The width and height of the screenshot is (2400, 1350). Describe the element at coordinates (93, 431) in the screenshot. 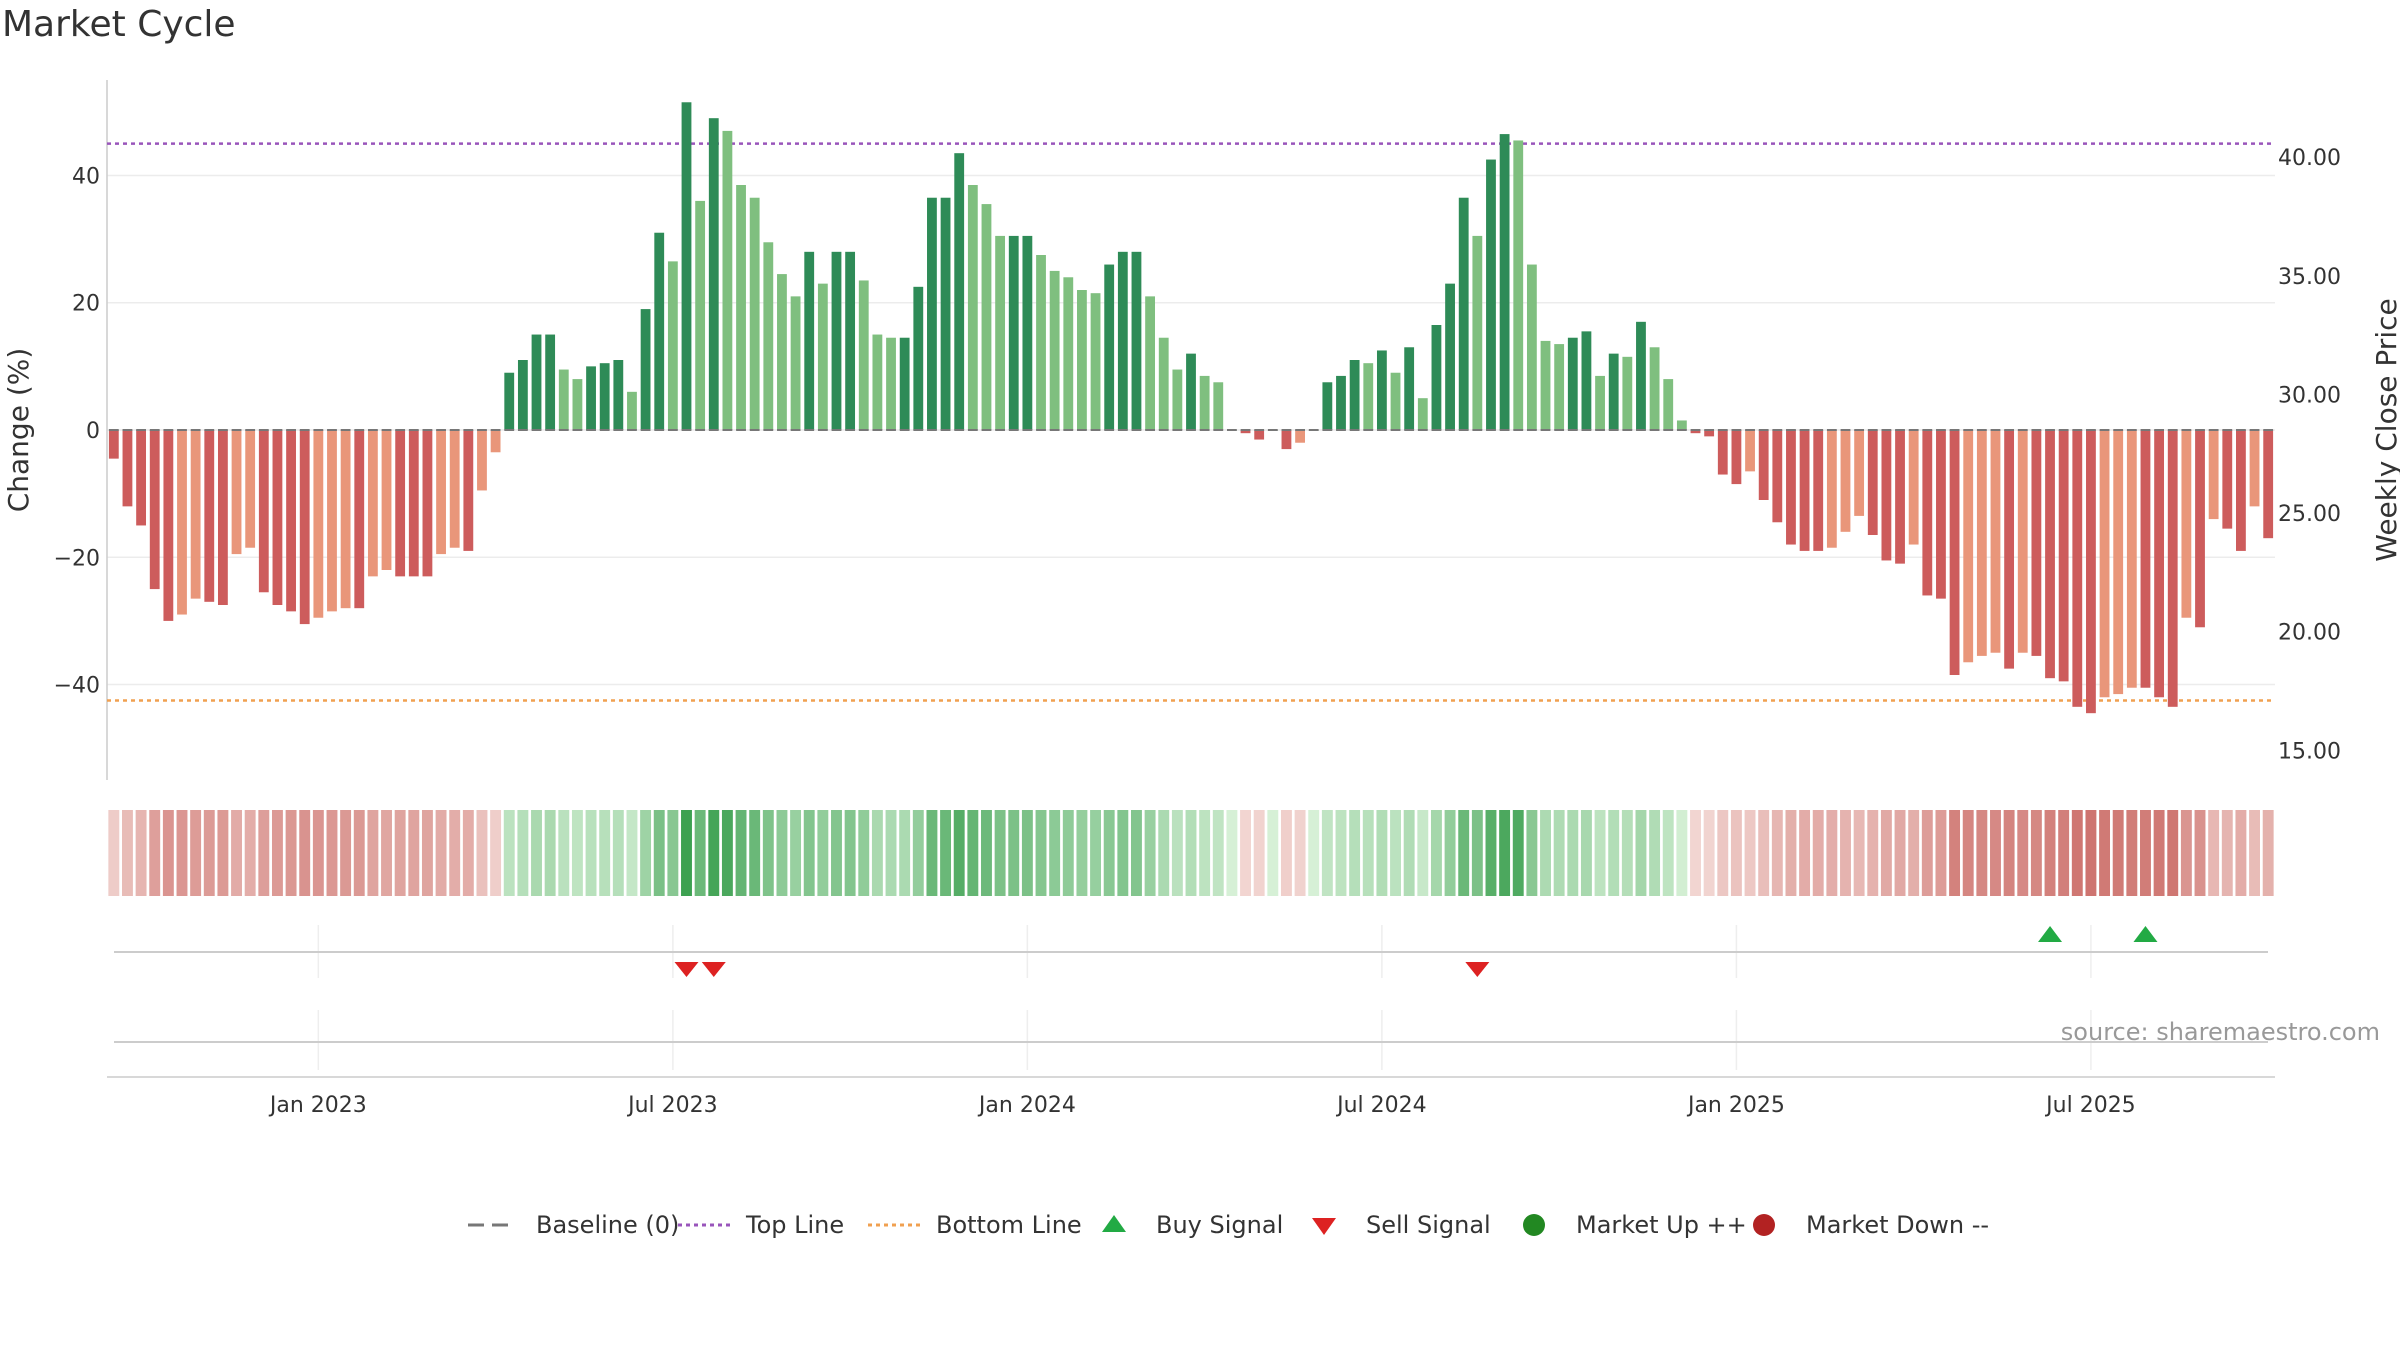

I see `y-tick-label: 0` at that location.